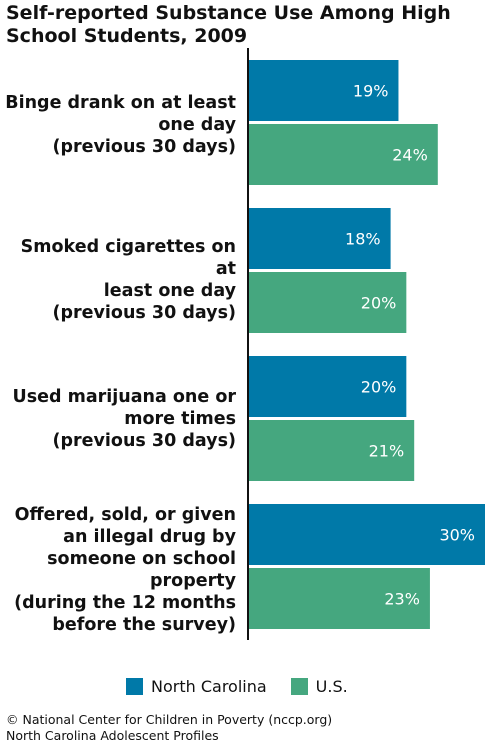  I want to click on source-text: North Carolina Adolescent Profiles, so click(112, 735).